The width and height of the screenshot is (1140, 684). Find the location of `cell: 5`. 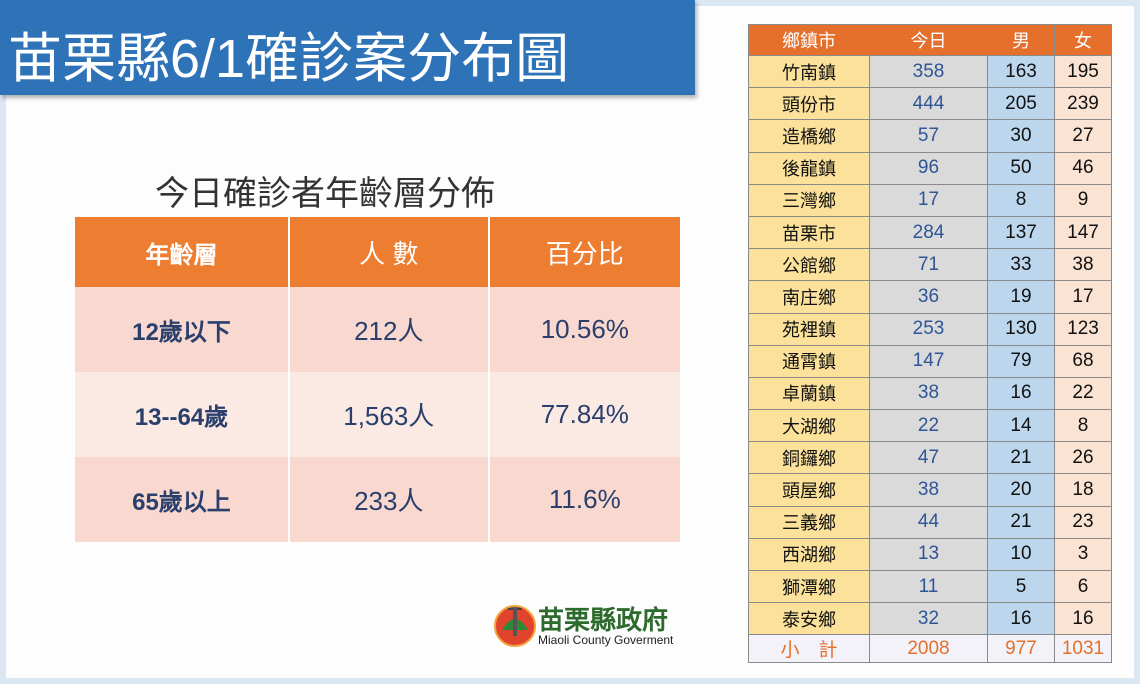

cell: 5 is located at coordinates (1021, 586).